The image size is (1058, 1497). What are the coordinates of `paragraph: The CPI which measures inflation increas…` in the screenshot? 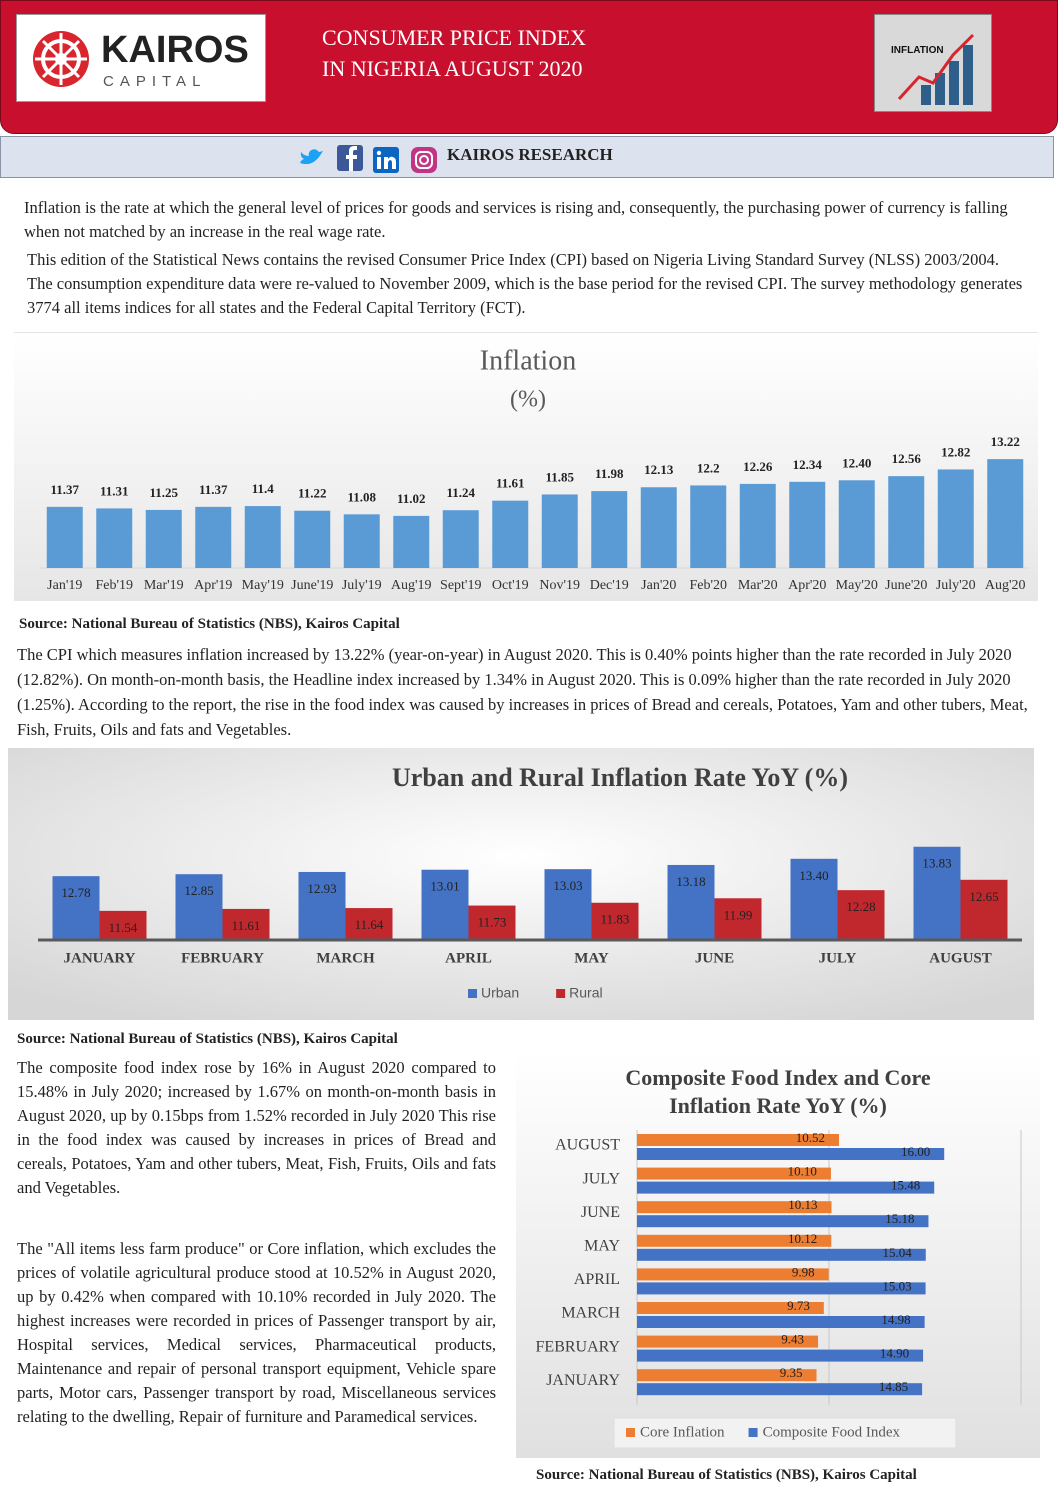 It's located at (522, 692).